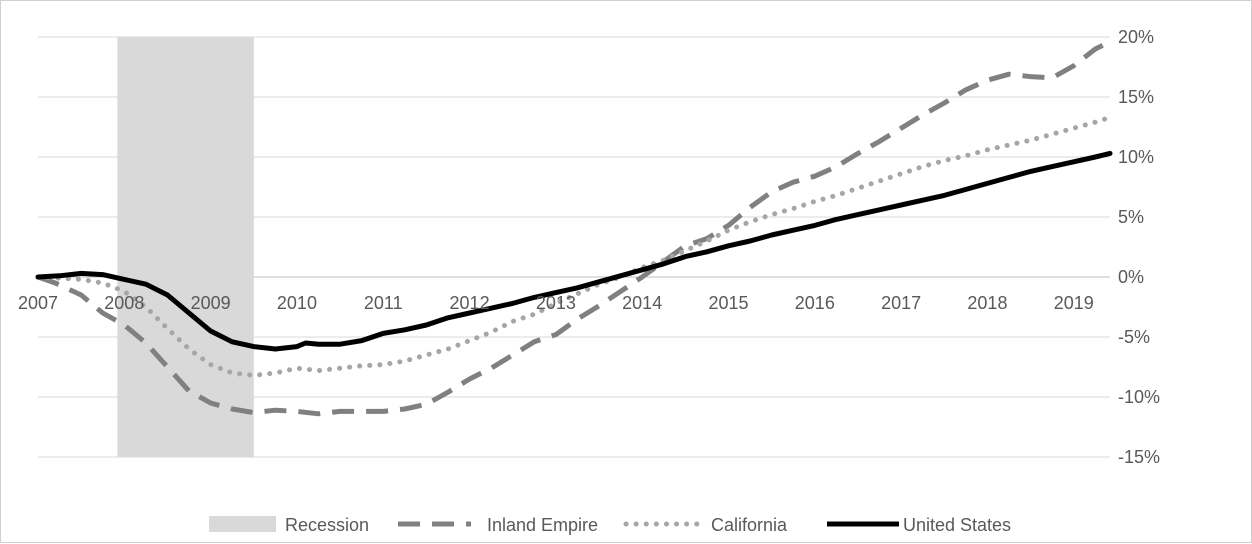  What do you see at coordinates (1136, 37) in the screenshot?
I see `y-tick-label: 20%` at bounding box center [1136, 37].